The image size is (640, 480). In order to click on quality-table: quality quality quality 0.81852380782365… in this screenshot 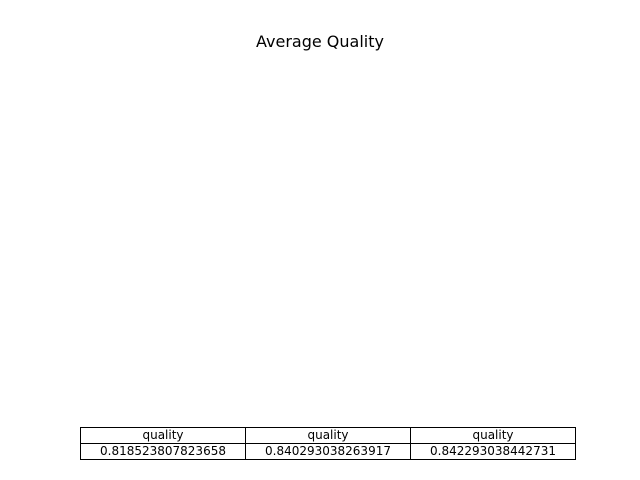, I will do `click(328, 443)`.